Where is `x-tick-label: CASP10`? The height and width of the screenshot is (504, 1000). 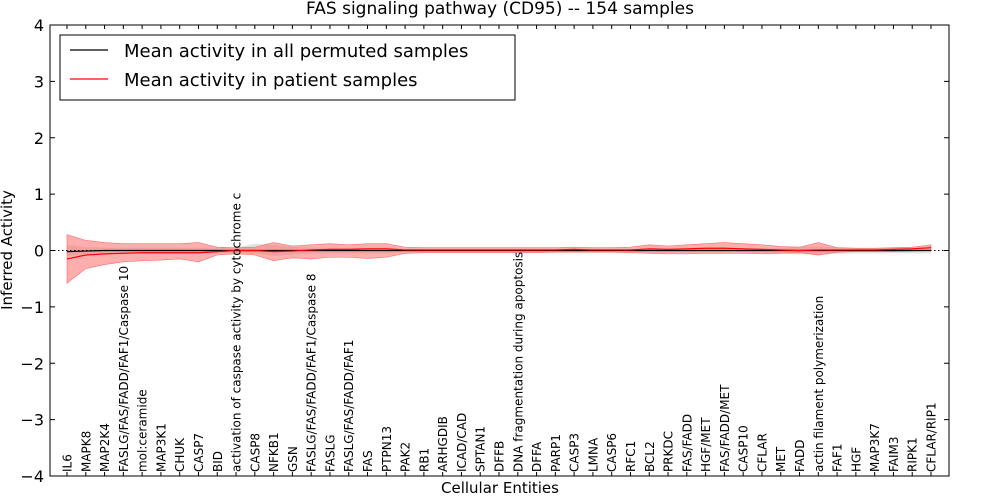 x-tick-label: CASP10 is located at coordinates (744, 448).